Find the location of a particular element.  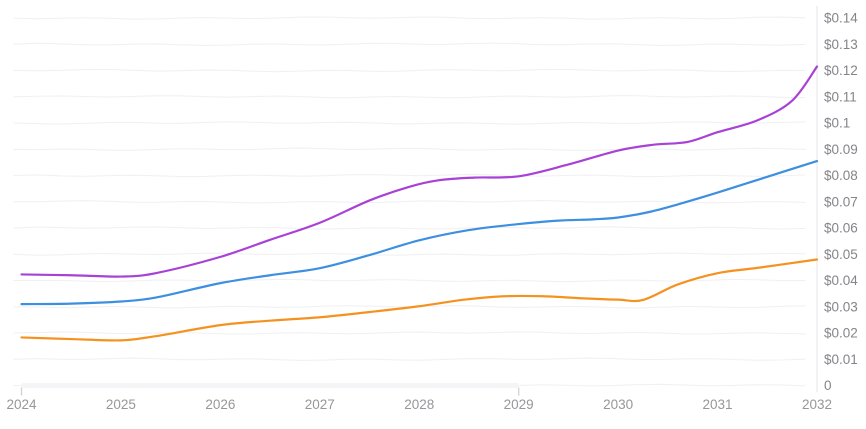

baseline-band is located at coordinates (270, 385).